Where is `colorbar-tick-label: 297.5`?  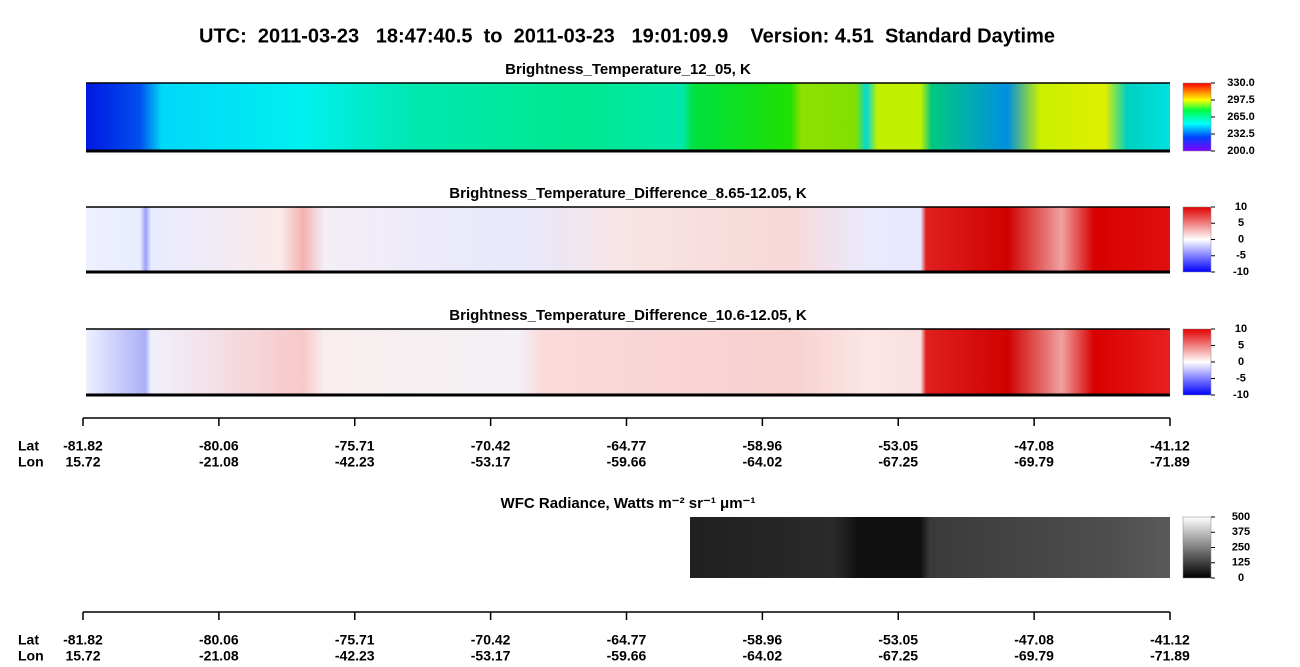
colorbar-tick-label: 297.5 is located at coordinates (1241, 100).